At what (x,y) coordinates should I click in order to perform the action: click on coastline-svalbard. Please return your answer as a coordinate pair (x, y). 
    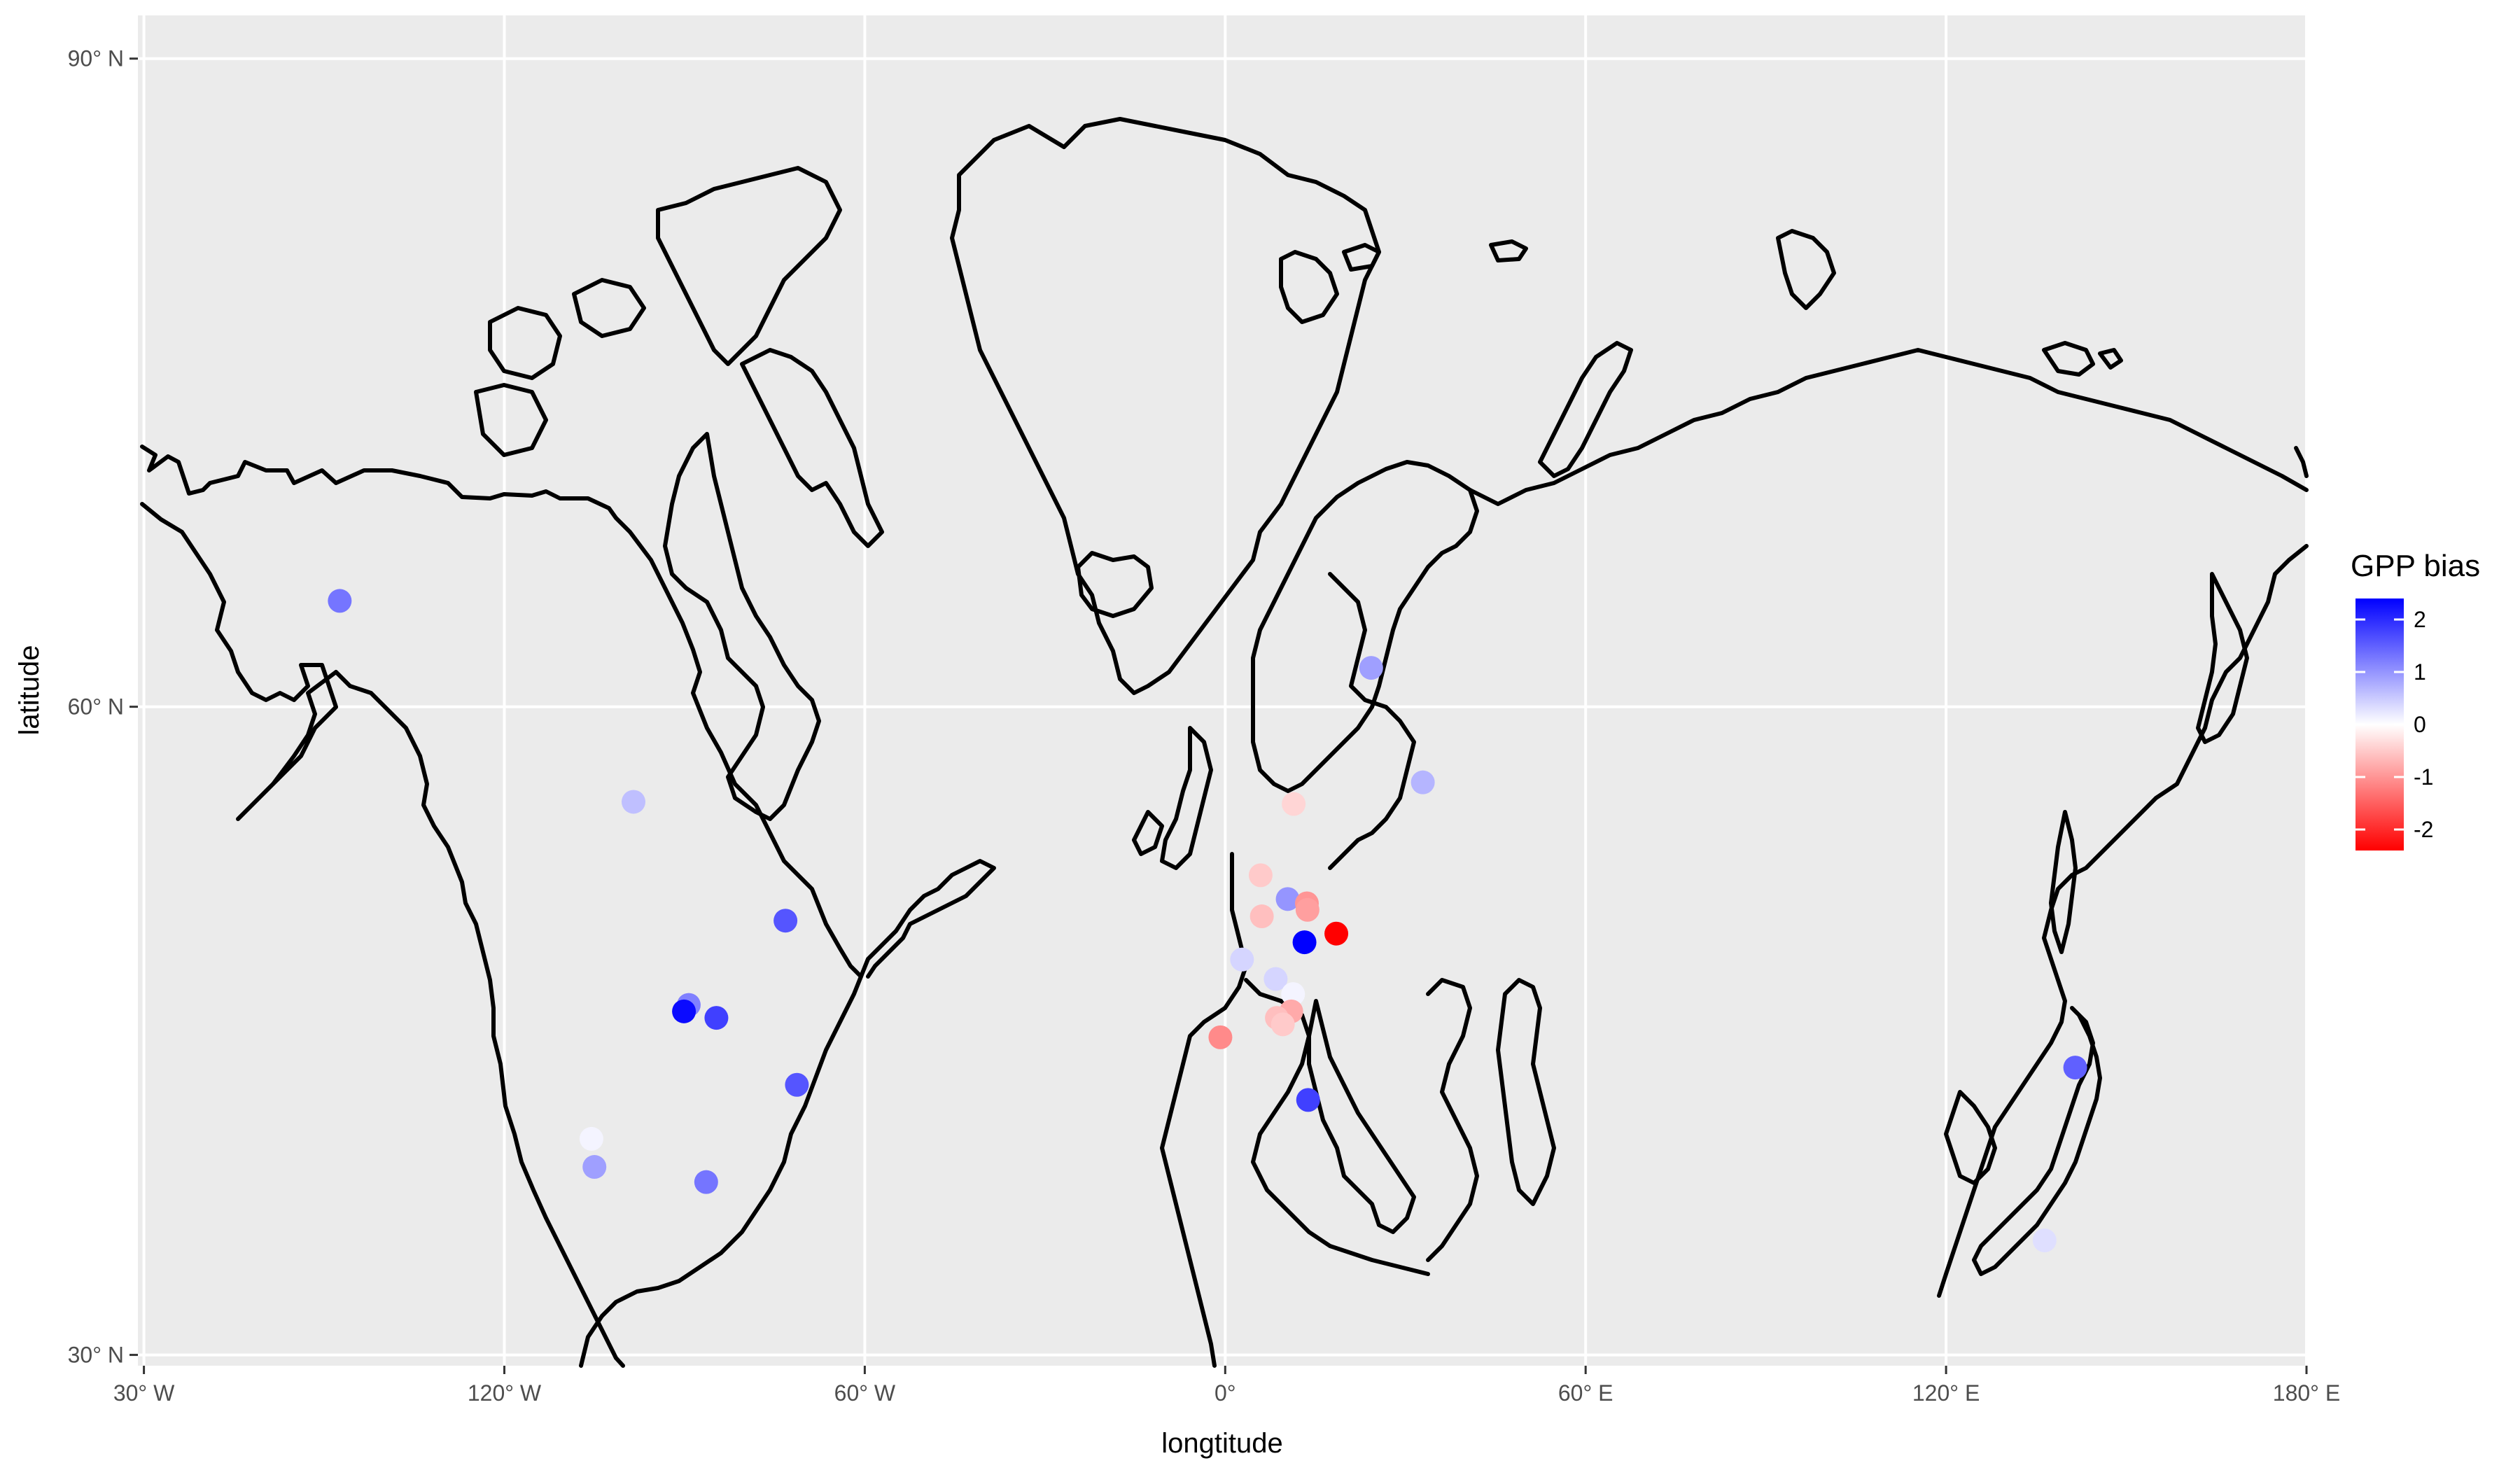
    Looking at the image, I should click on (1330, 283).